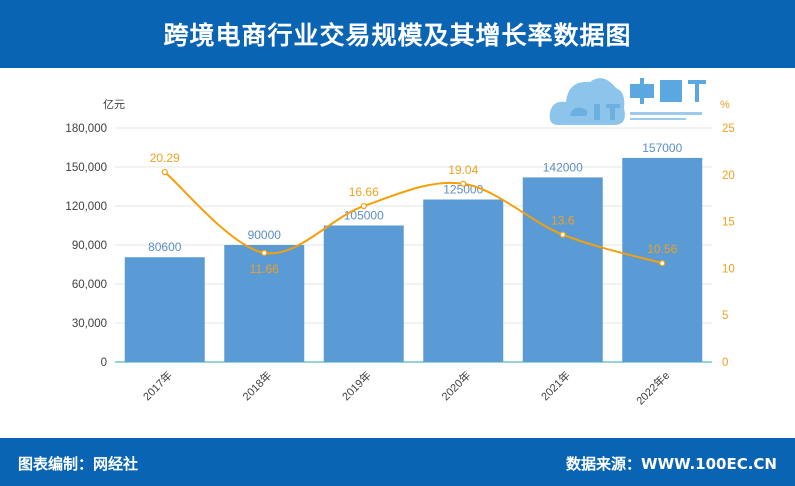 The height and width of the screenshot is (486, 795). I want to click on line-label: 13.6, so click(563, 221).